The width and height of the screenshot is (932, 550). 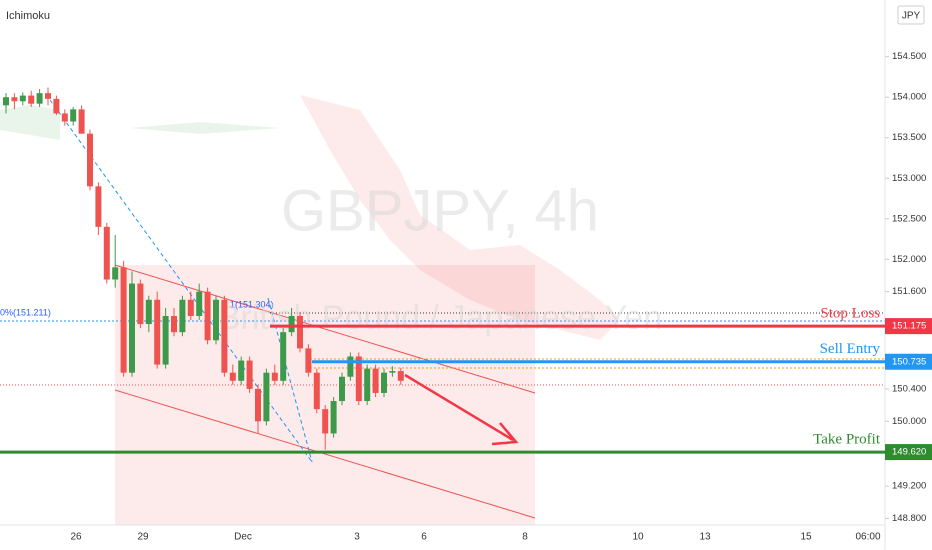 I want to click on y-tick-label: 148.800, so click(x=909, y=518).